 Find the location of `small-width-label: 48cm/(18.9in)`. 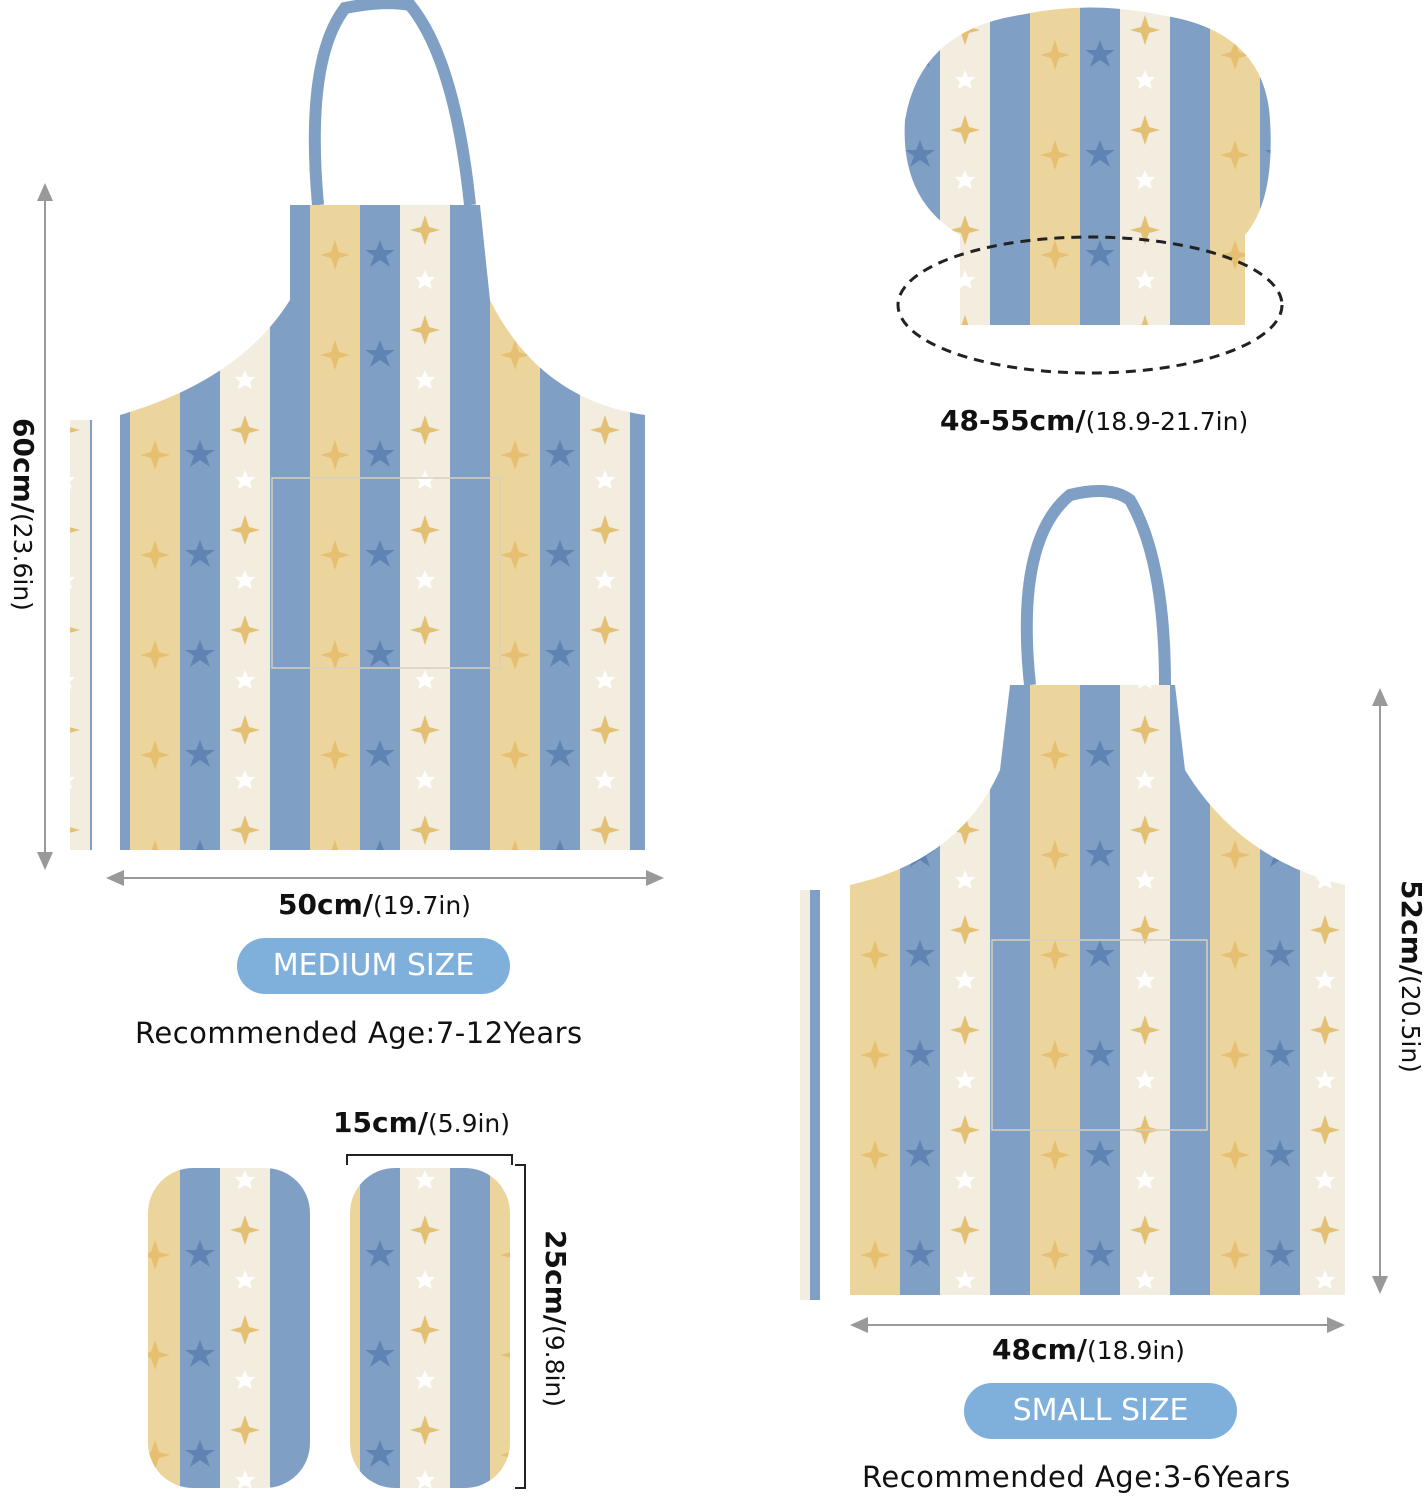

small-width-label: 48cm/(18.9in) is located at coordinates (1088, 1349).